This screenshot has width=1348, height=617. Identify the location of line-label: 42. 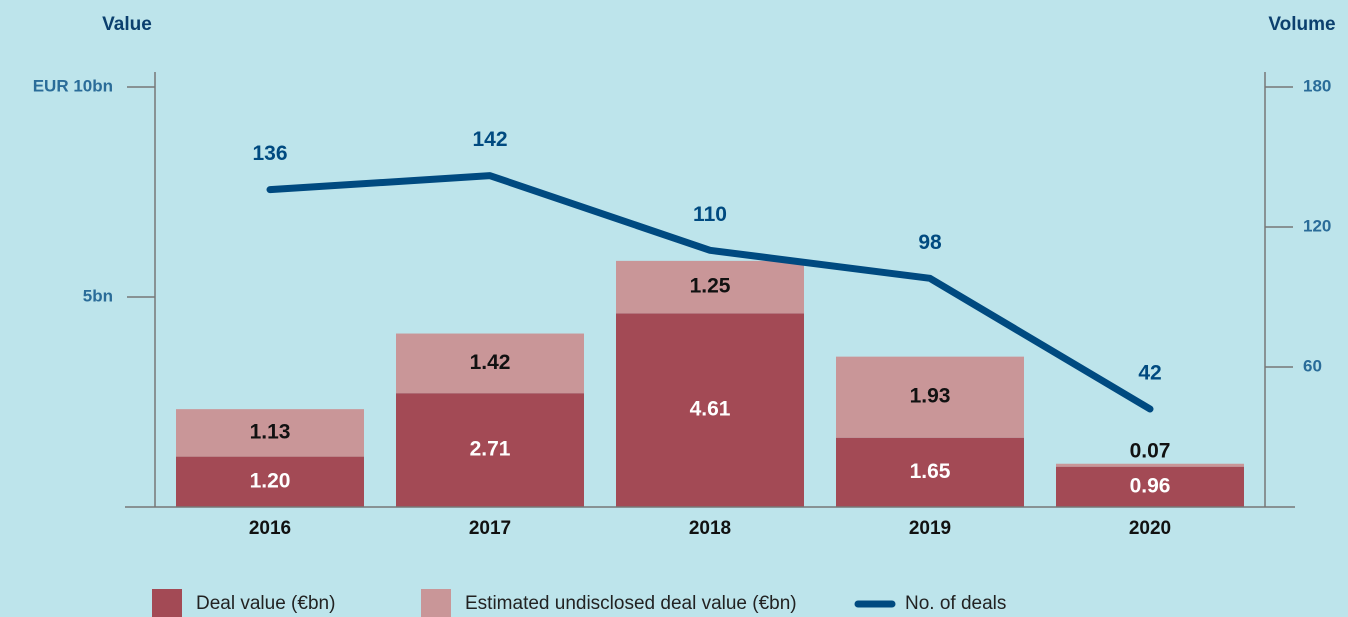
(1149, 373).